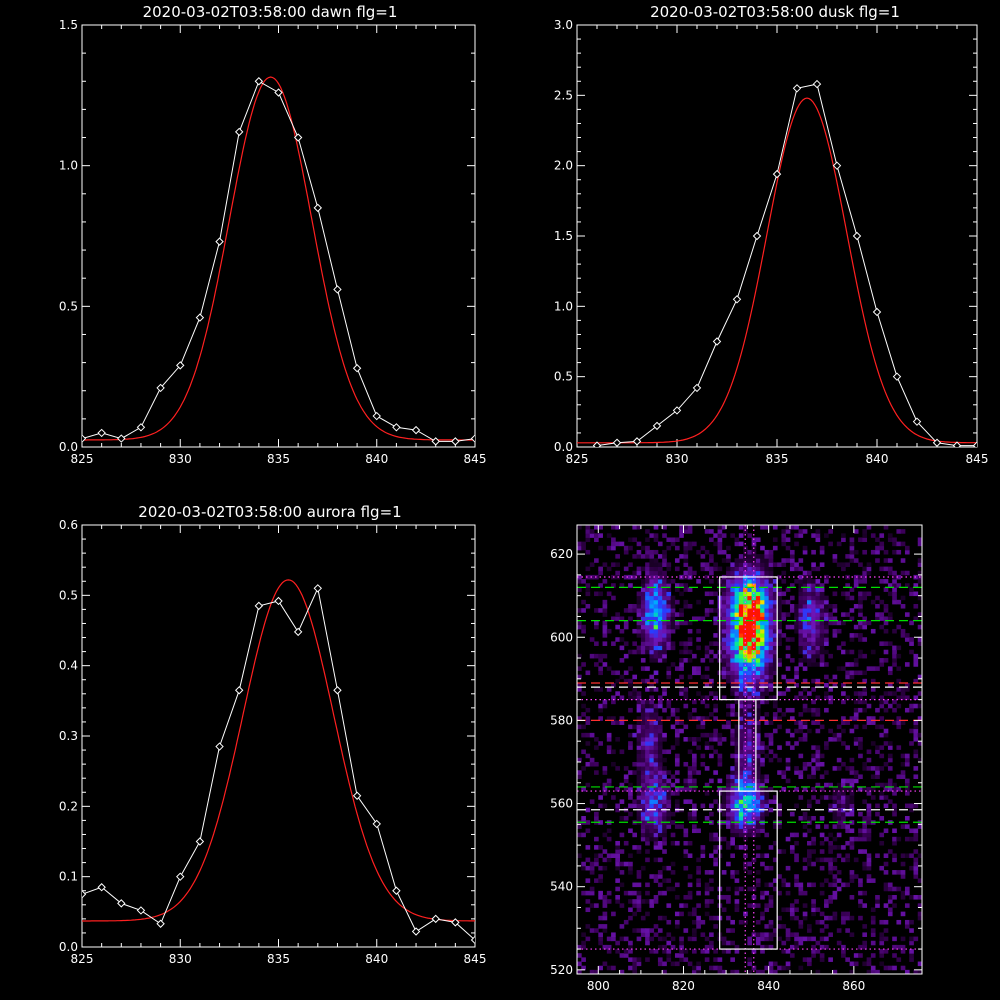 This screenshot has width=1000, height=1000. I want to click on dusk-data-point, so click(957, 444).